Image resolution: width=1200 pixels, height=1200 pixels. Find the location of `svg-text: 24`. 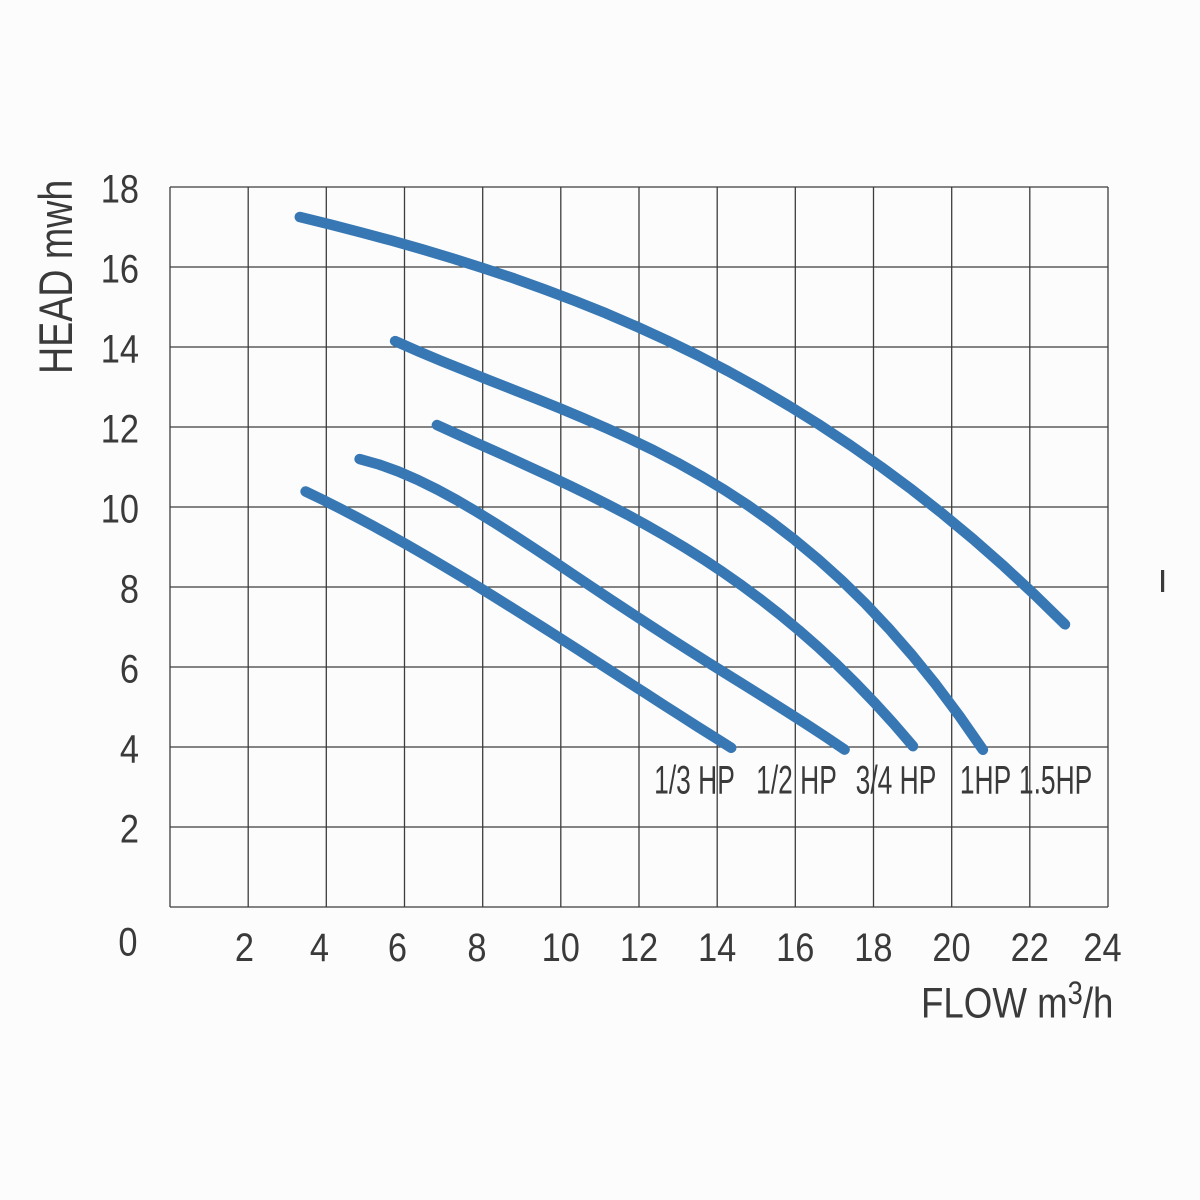

svg-text: 24 is located at coordinates (1102, 947).